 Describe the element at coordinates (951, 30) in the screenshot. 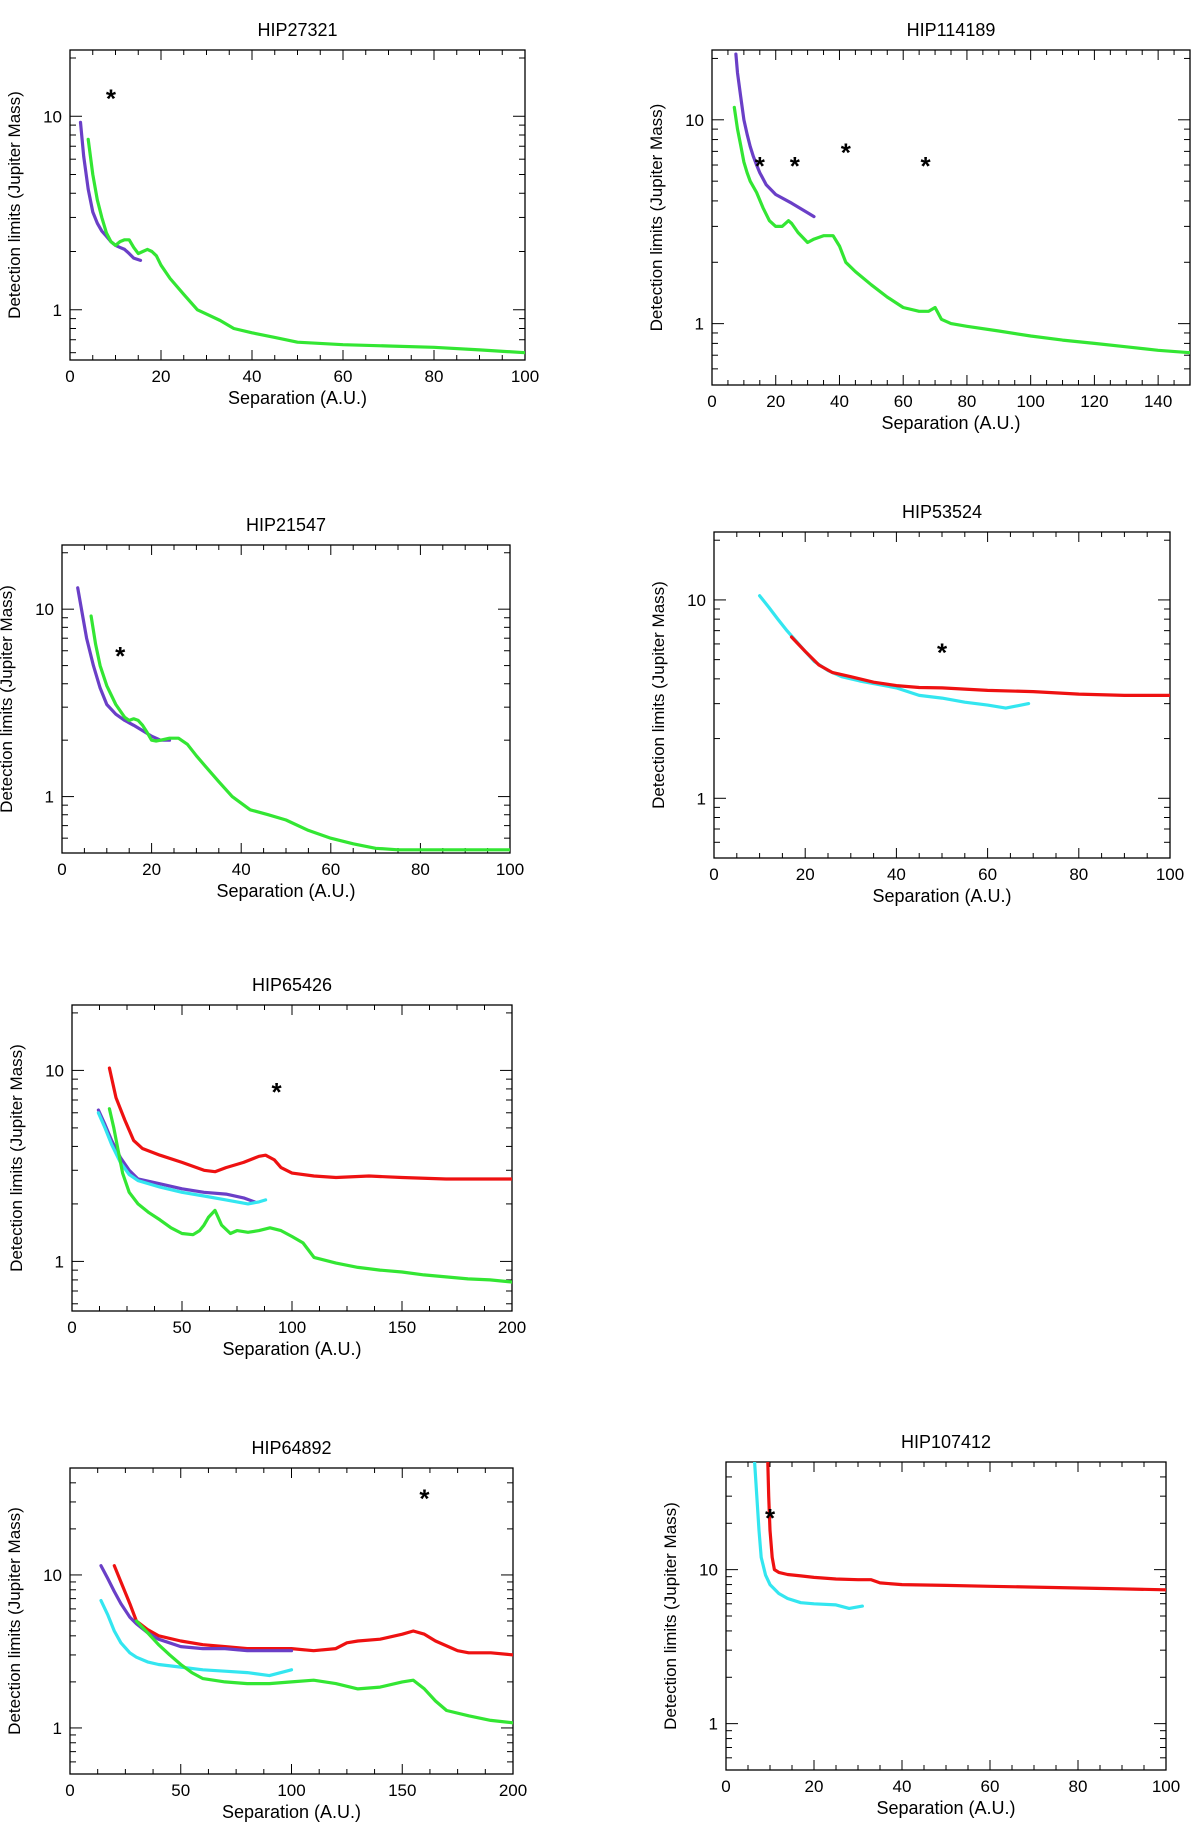

I see `chart-title: HIP114189` at that location.